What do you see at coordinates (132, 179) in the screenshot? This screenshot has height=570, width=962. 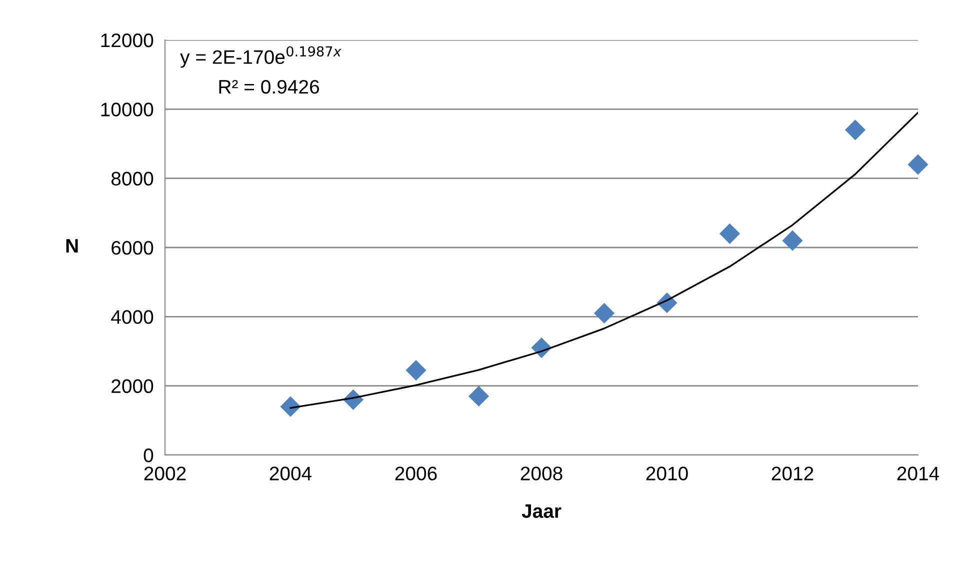 I see `y-tick-label: 8000` at bounding box center [132, 179].